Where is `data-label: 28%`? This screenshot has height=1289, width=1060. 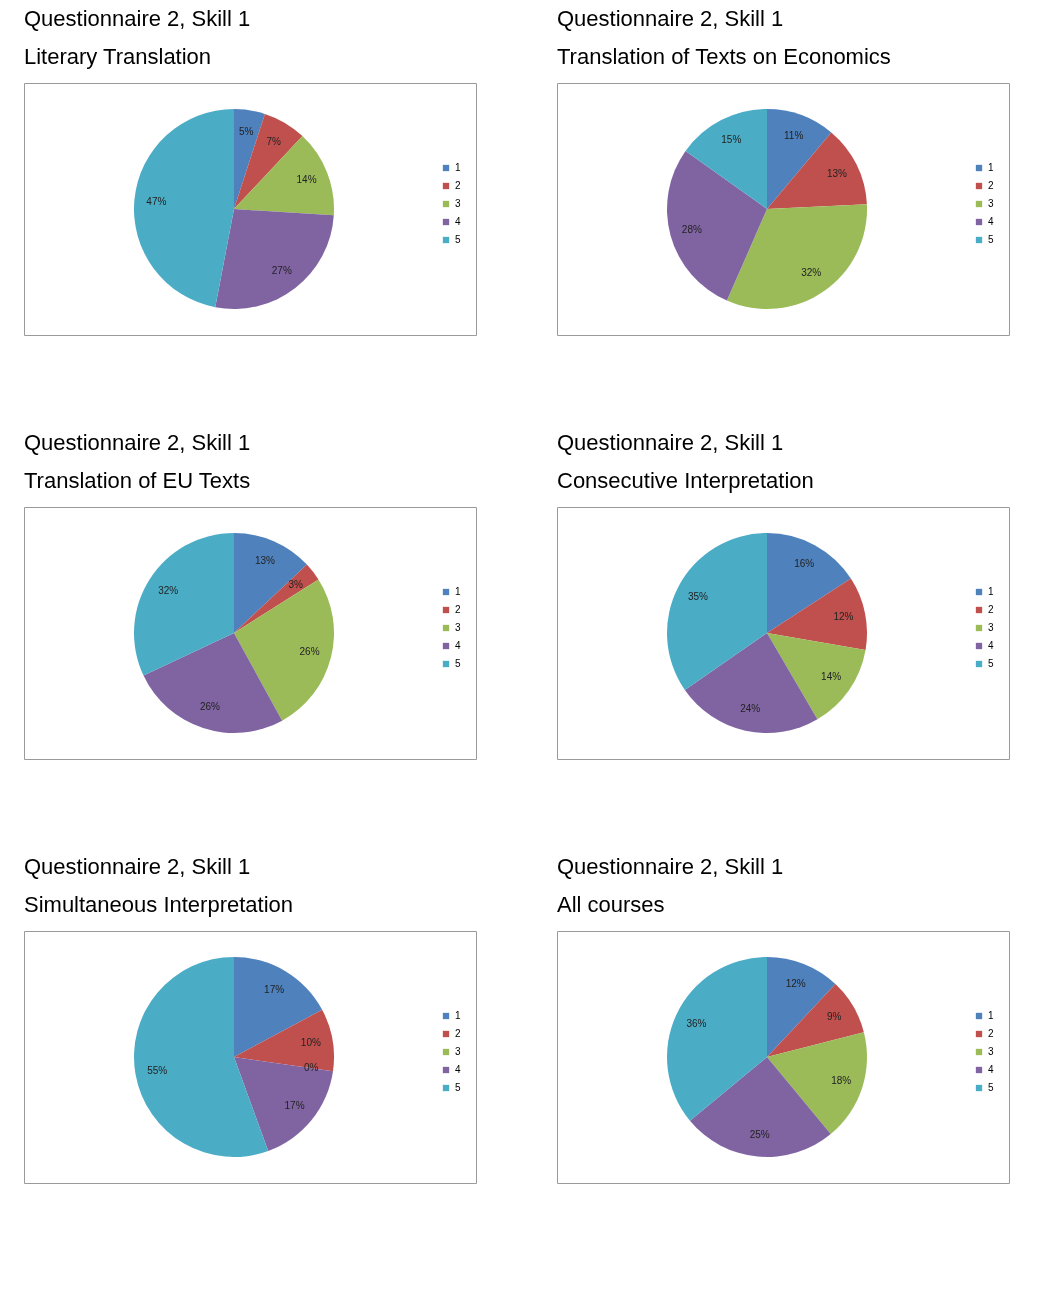 data-label: 28% is located at coordinates (691, 229).